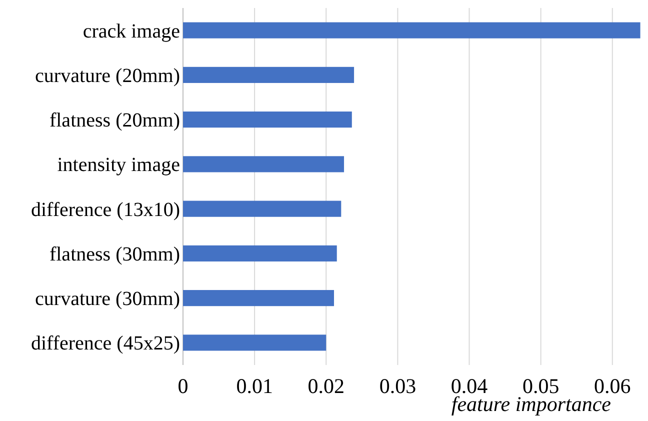 This screenshot has height=421, width=648. What do you see at coordinates (254, 386) in the screenshot?
I see `x-tick-label: 0.01` at bounding box center [254, 386].